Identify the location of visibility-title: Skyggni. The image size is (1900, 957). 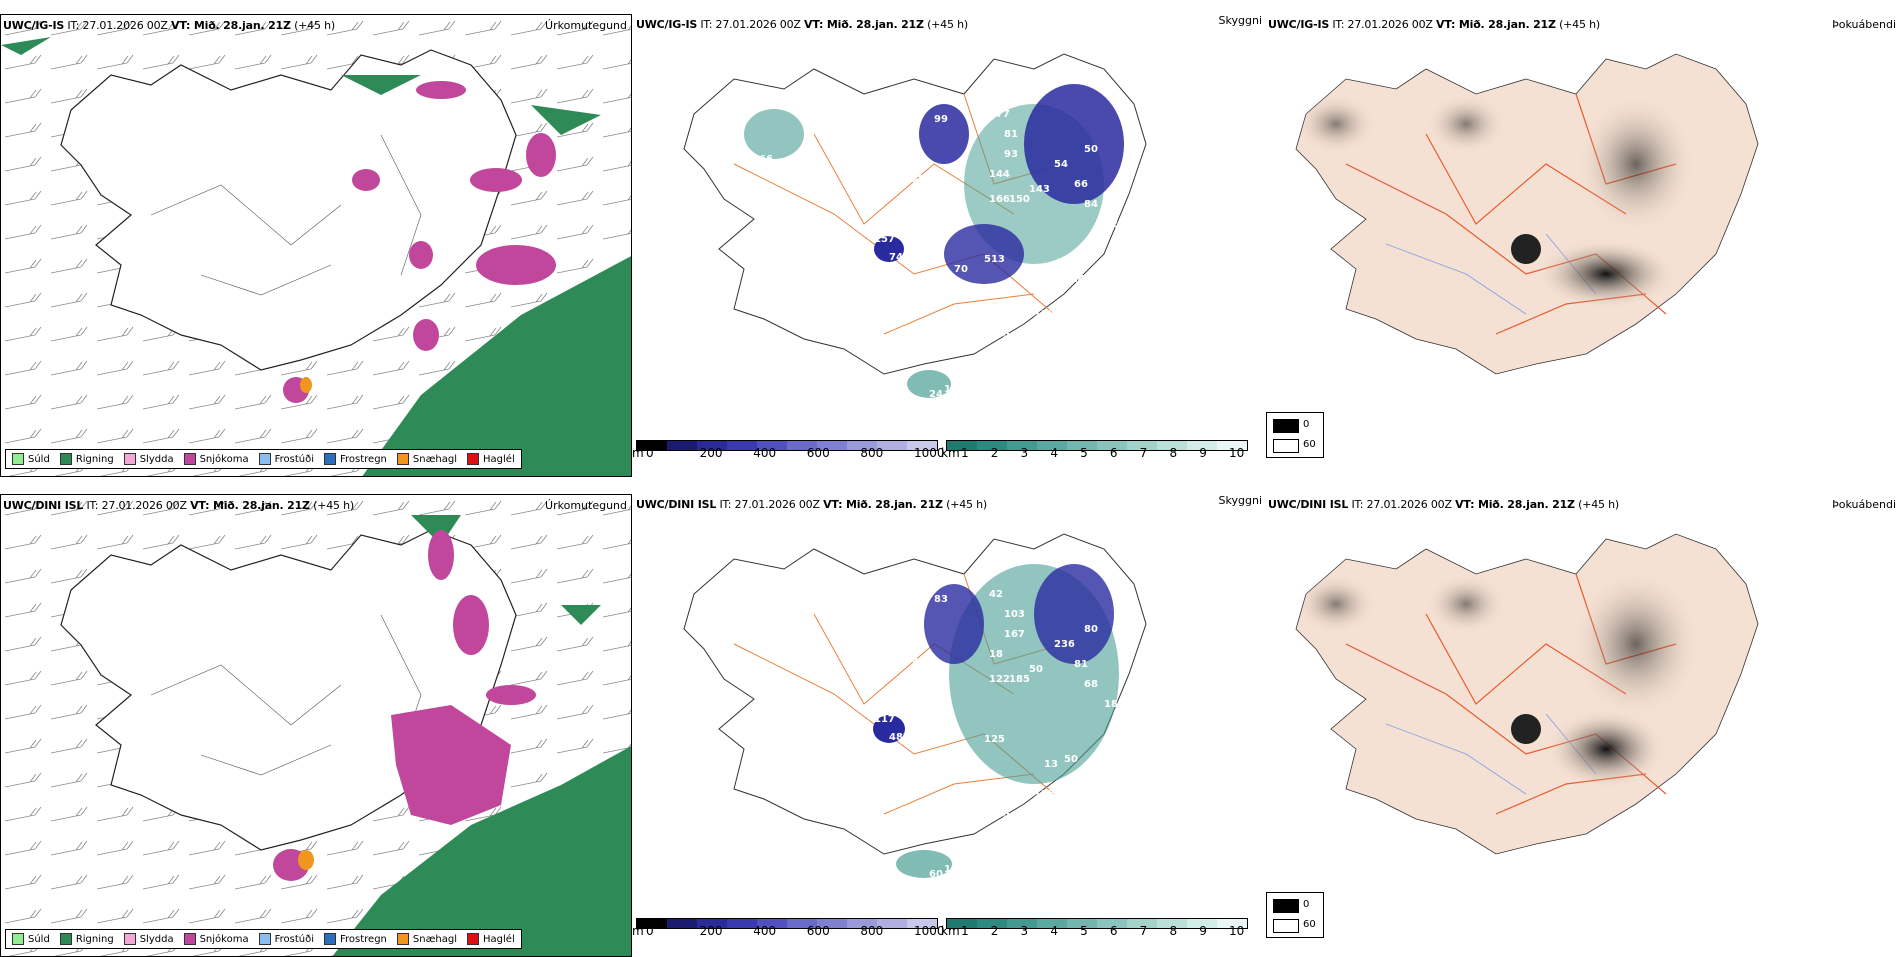
(1240, 20).